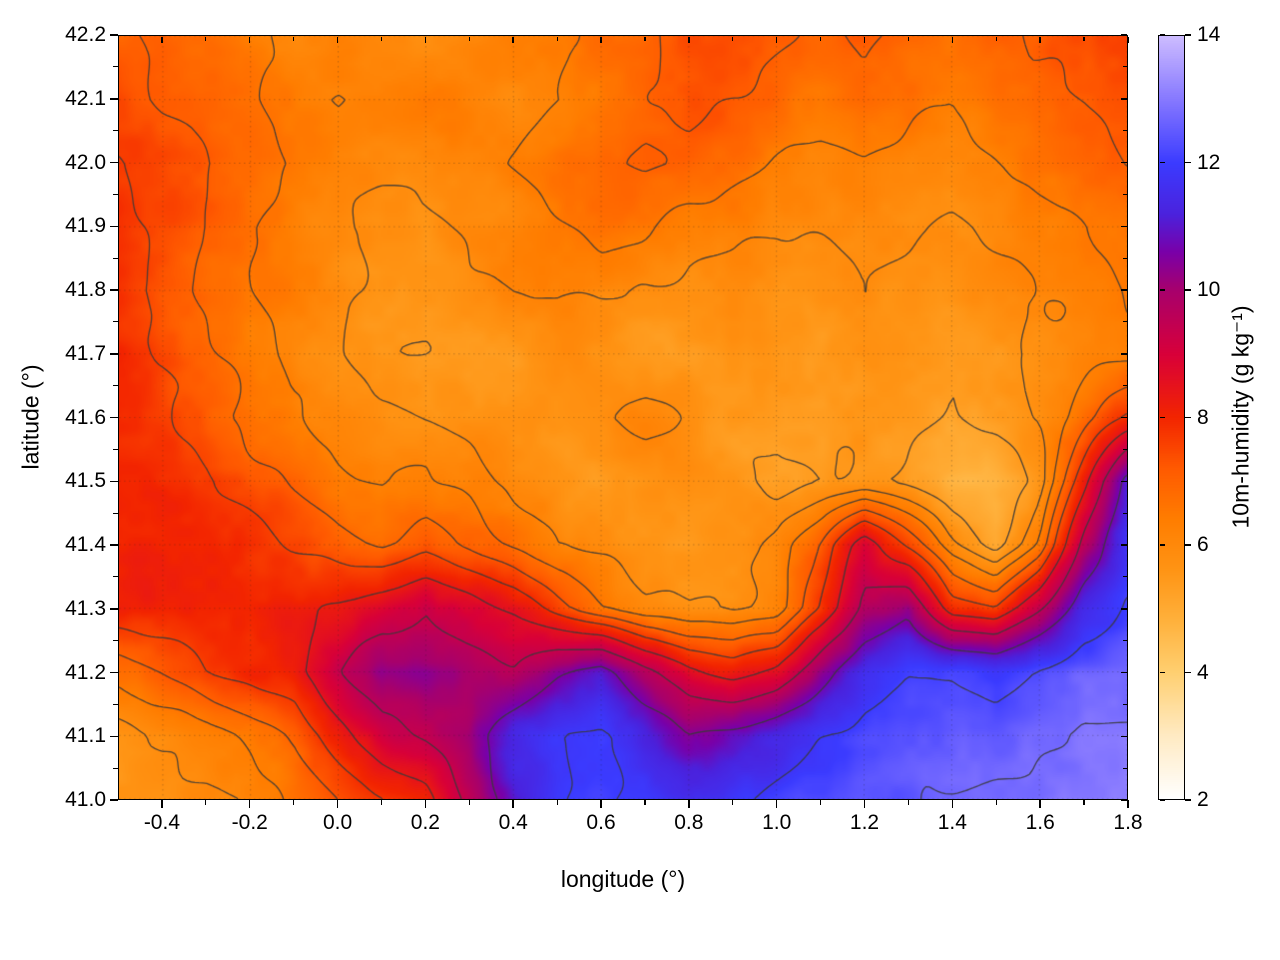  Describe the element at coordinates (337, 822) in the screenshot. I see `x-tick-label: 0.0` at that location.